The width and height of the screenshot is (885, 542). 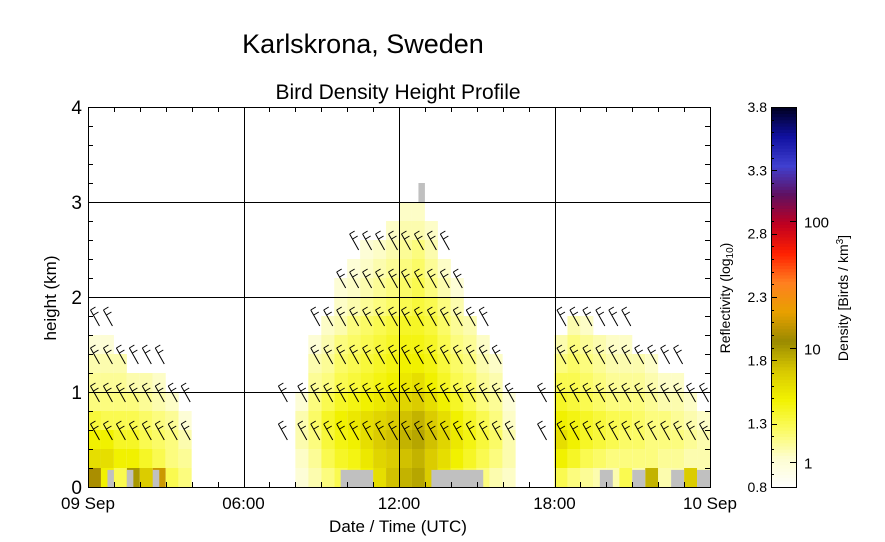 I want to click on nodata-cell, so click(x=678, y=478).